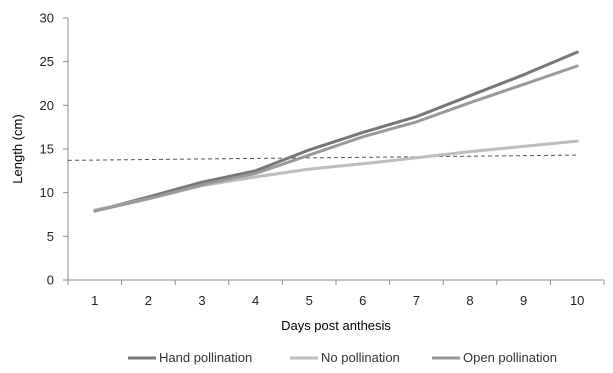 Image resolution: width=613 pixels, height=373 pixels. I want to click on legend-label: No pollination, so click(360, 357).